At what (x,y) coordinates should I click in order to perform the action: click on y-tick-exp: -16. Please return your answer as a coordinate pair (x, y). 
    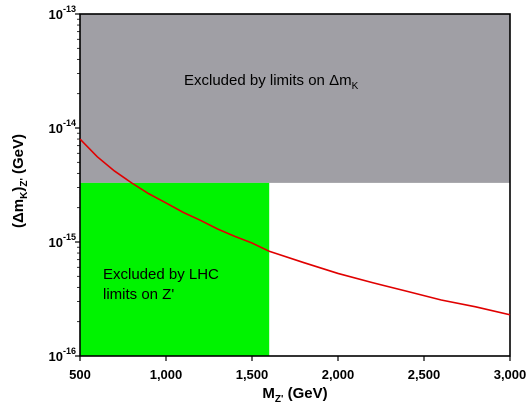
    Looking at the image, I should click on (69, 351).